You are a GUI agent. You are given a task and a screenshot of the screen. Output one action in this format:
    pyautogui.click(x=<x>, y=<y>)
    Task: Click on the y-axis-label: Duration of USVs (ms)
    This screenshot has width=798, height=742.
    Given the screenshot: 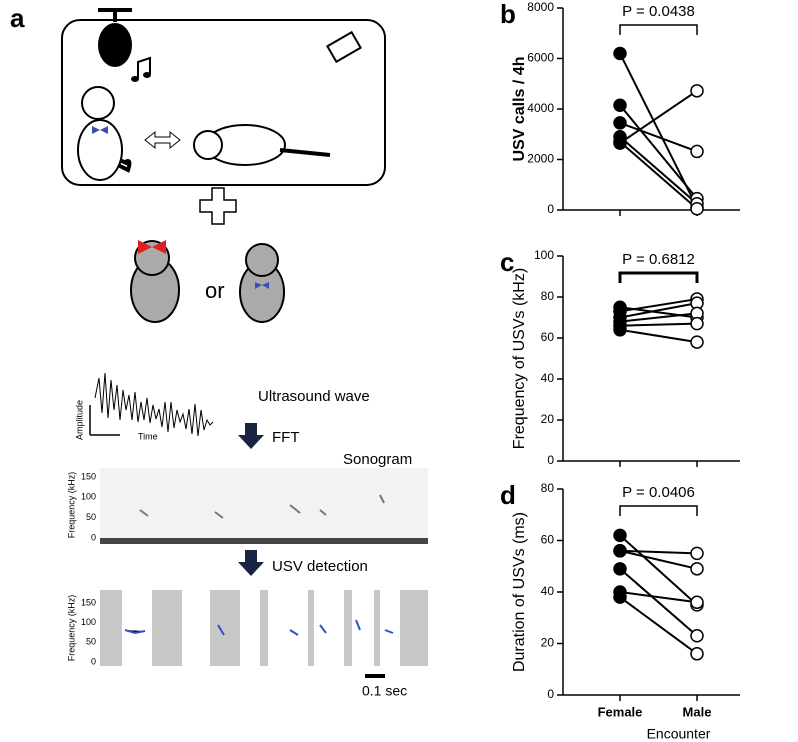 What is the action you would take?
    pyautogui.click(x=519, y=592)
    